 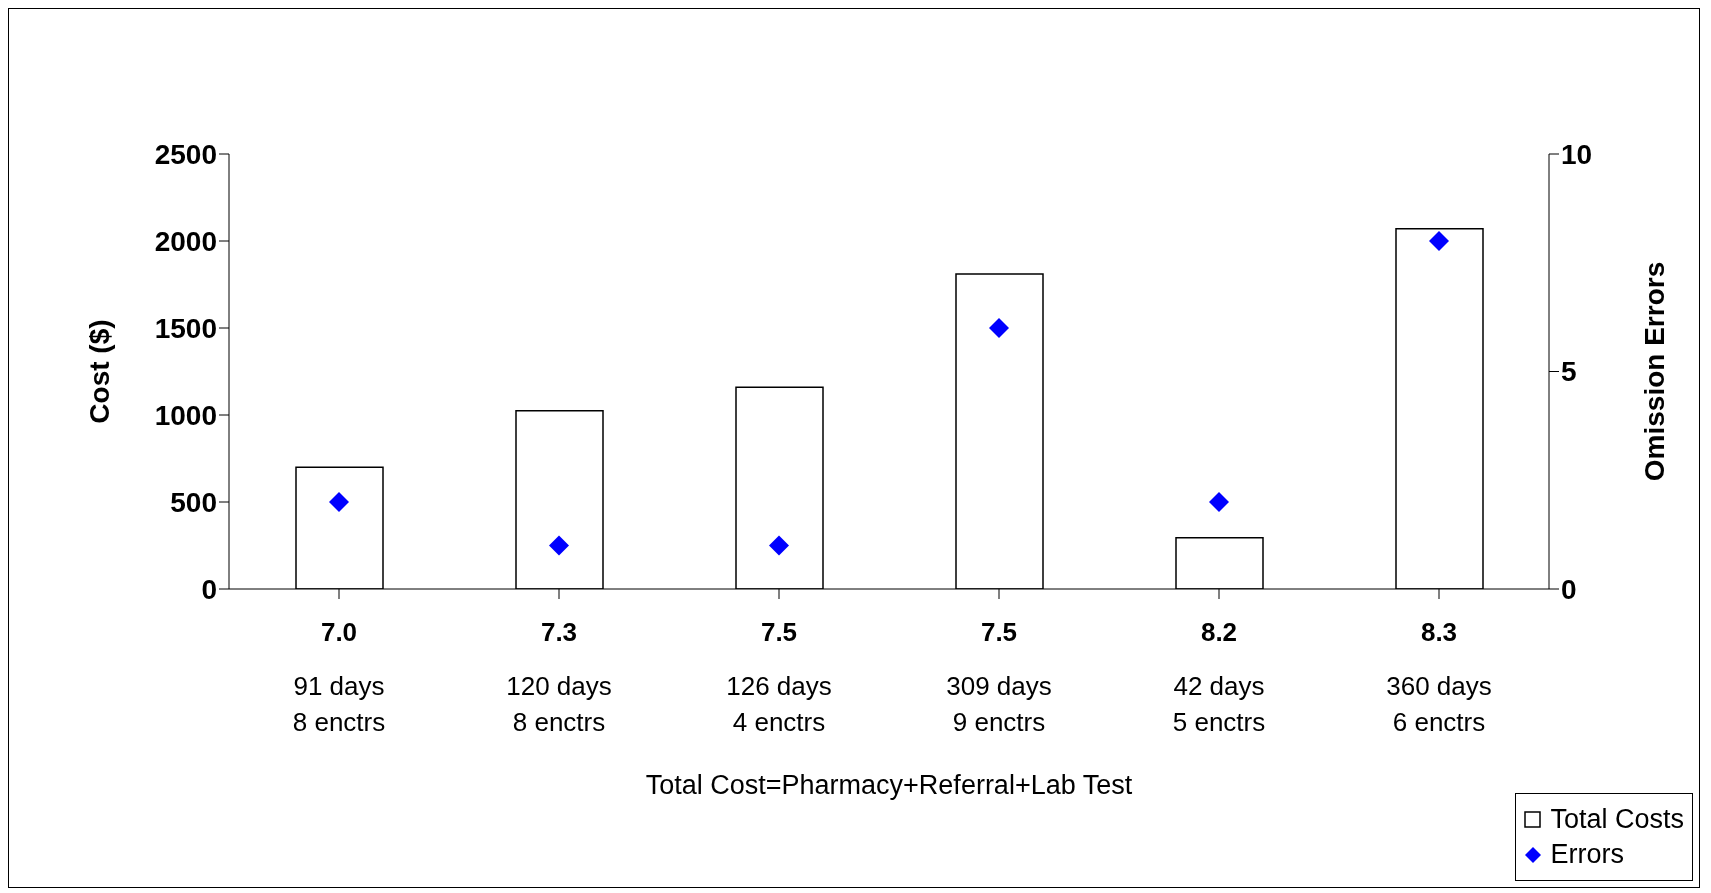 What do you see at coordinates (1654, 371) in the screenshot?
I see `y2-axis-title: Omission Errors` at bounding box center [1654, 371].